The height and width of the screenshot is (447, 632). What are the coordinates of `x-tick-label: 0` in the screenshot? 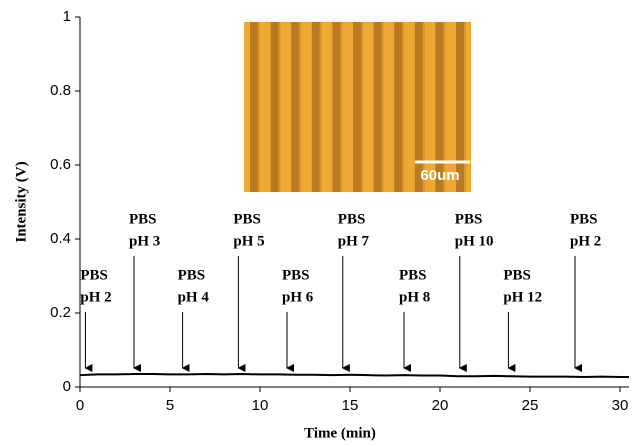 It's located at (80, 405).